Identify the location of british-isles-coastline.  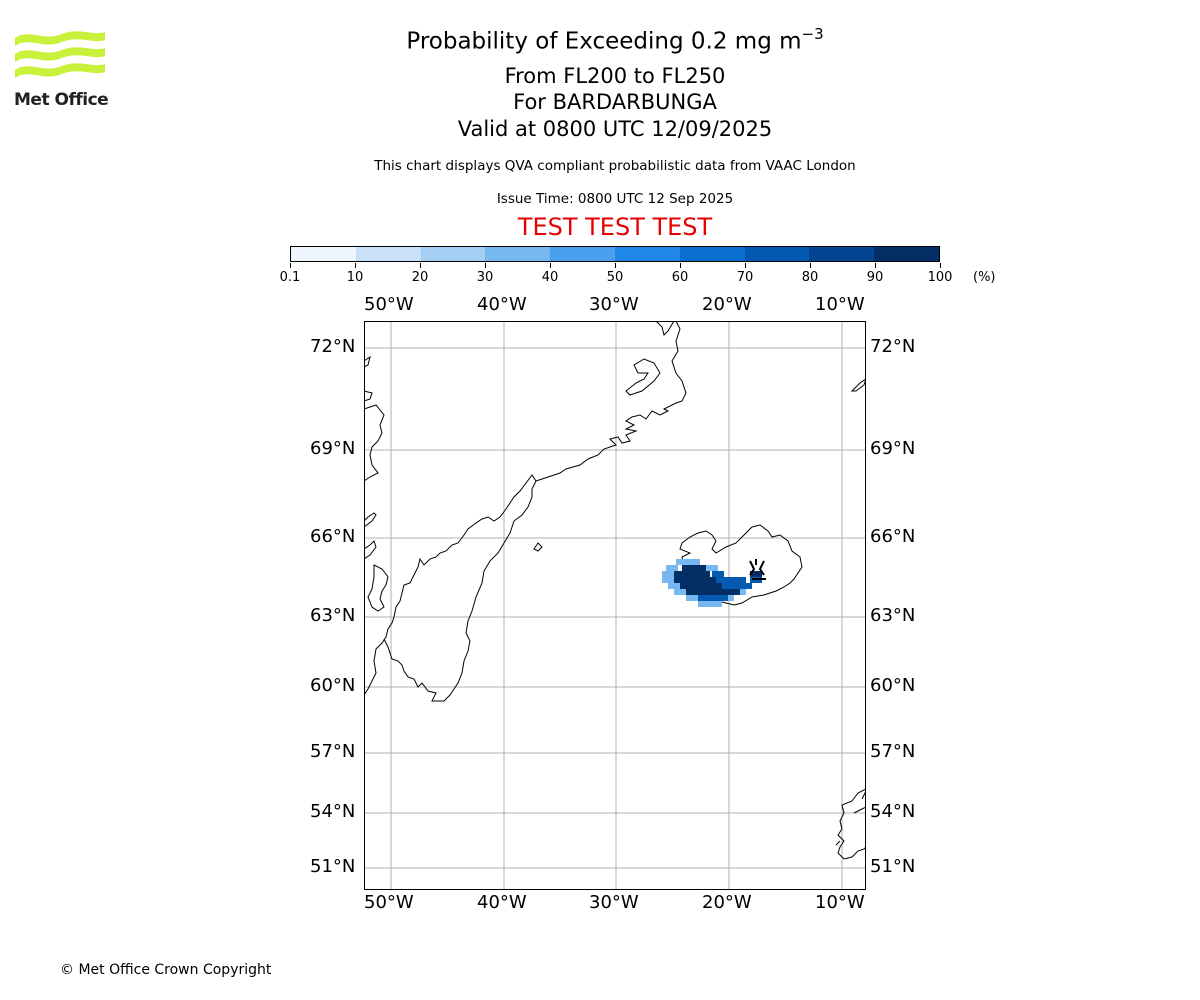
(851, 824).